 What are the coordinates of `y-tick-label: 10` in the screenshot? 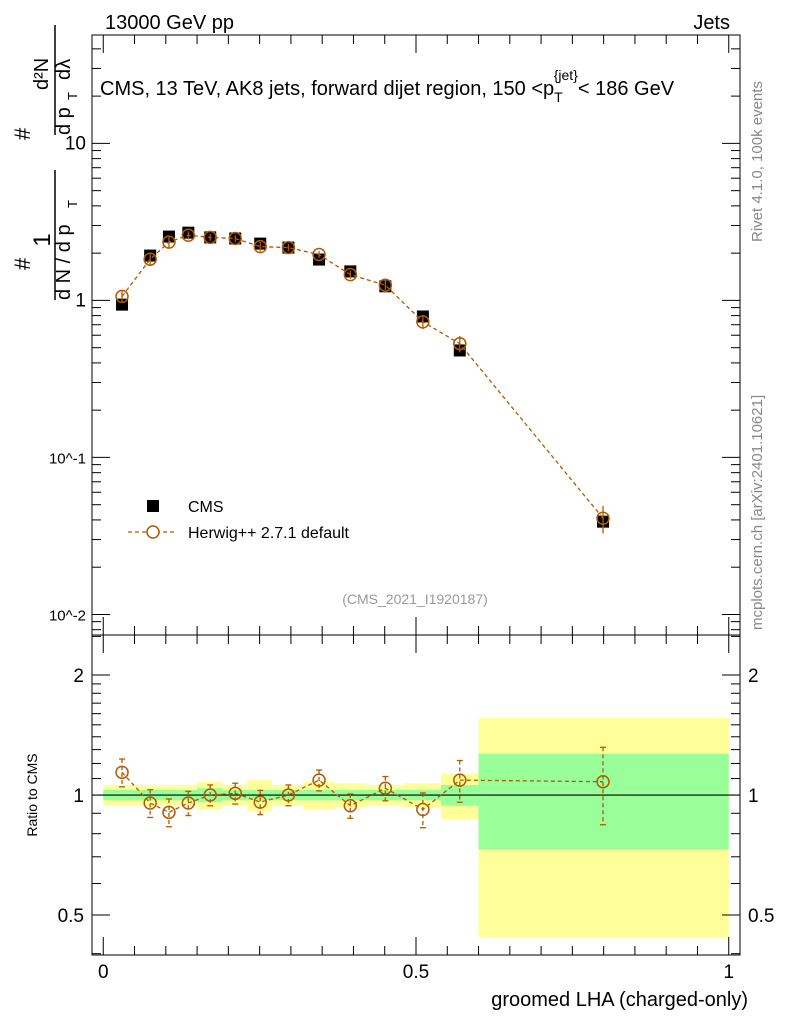 It's located at (75, 143).